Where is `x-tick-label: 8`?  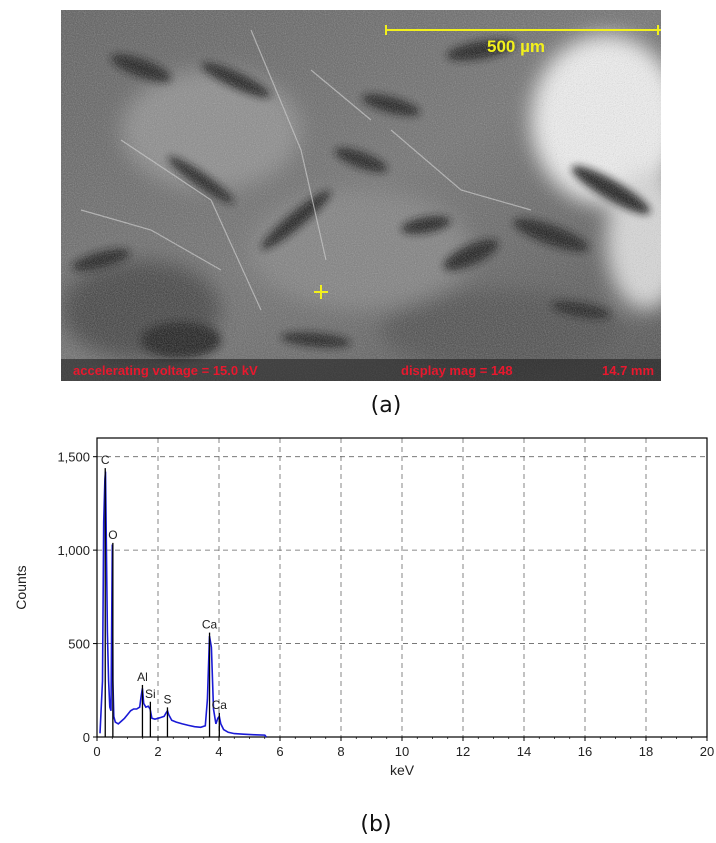 x-tick-label: 8 is located at coordinates (340, 751).